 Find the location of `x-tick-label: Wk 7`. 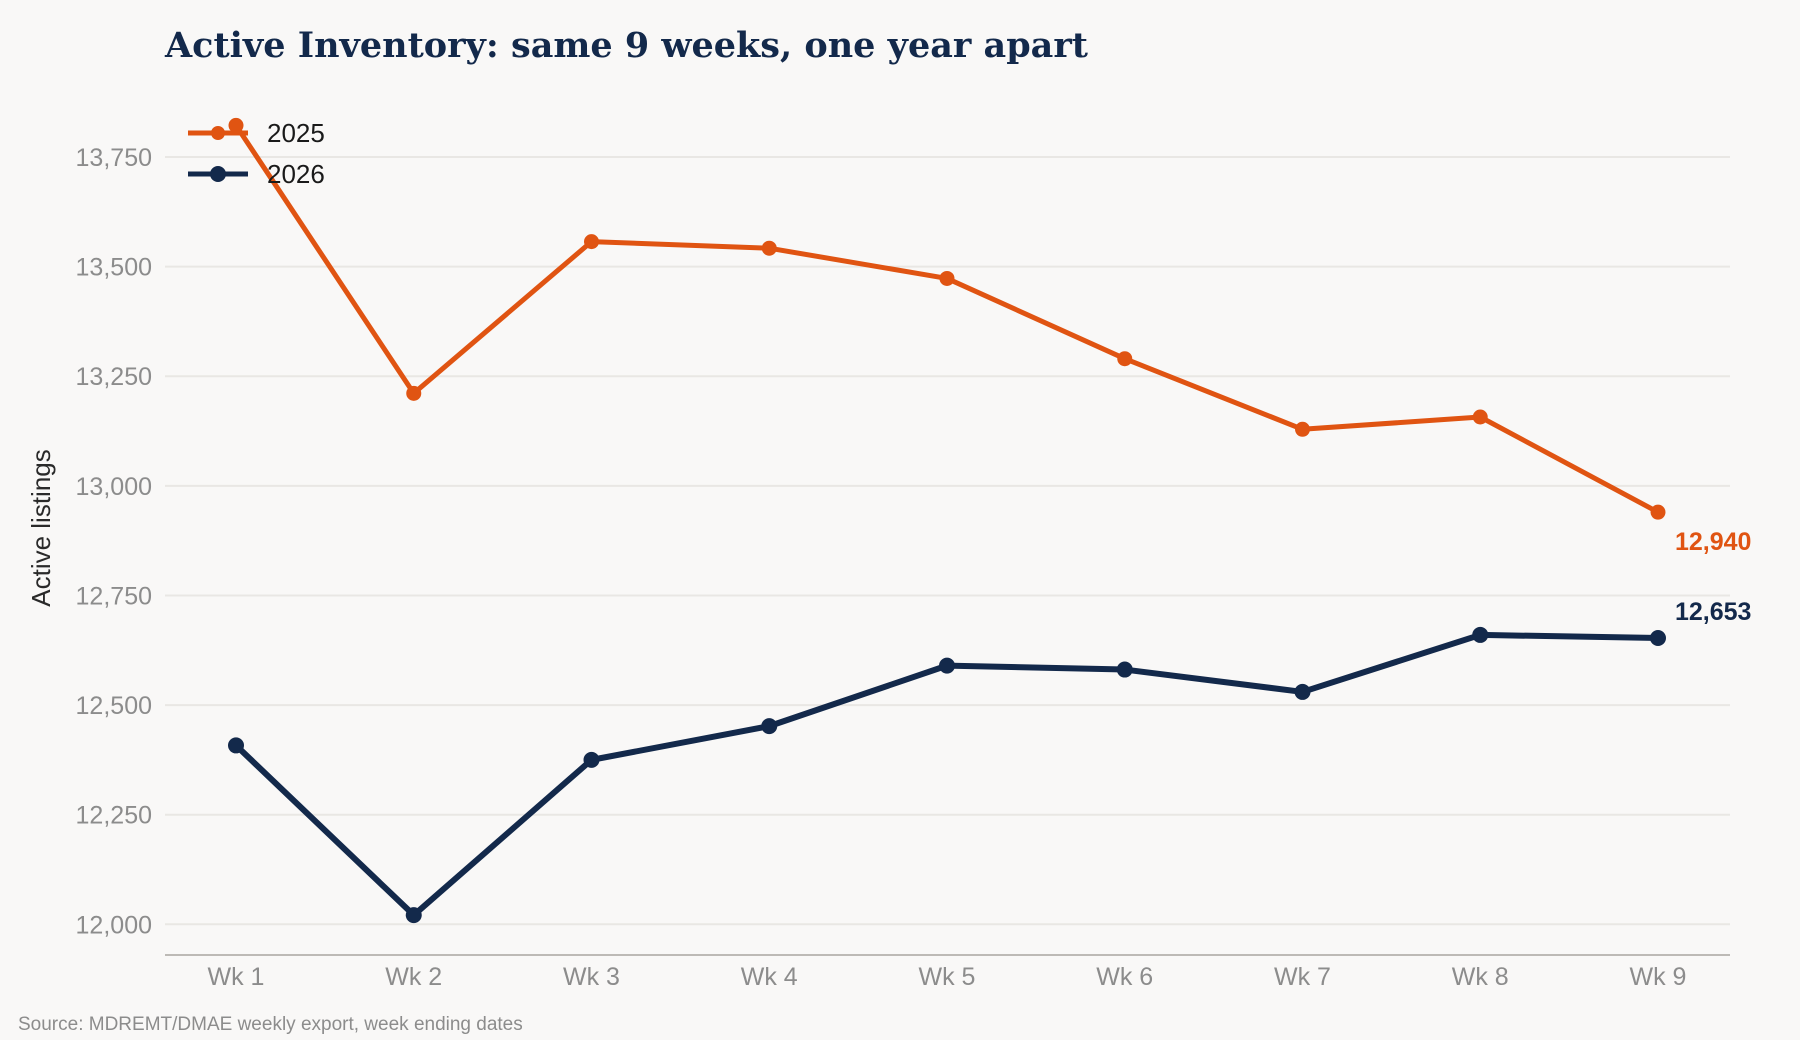

x-tick-label: Wk 7 is located at coordinates (1302, 977).